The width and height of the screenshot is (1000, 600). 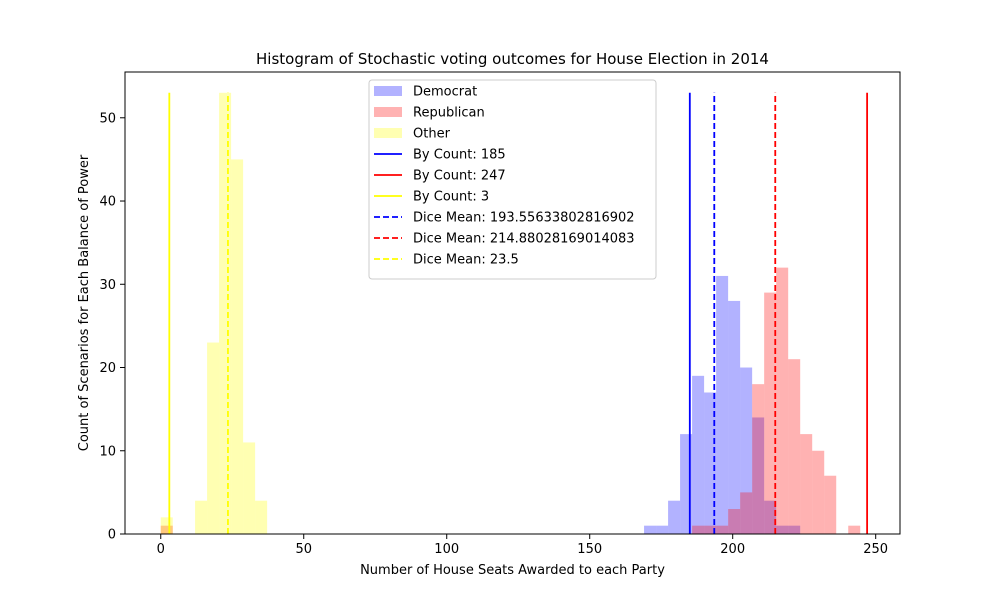 I want to click on x-tick-label: 0, so click(x=161, y=549).